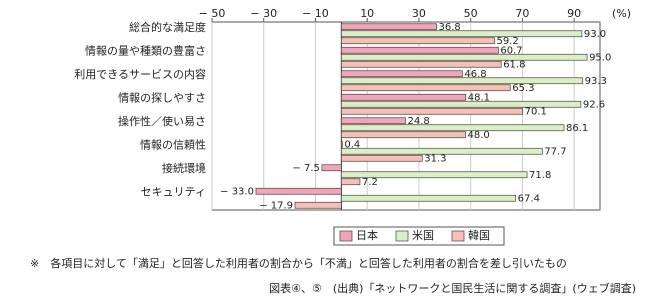 Image resolution: width=651 pixels, height=308 pixels. Describe the element at coordinates (263, 13) in the screenshot. I see `x-tick-label: − 30` at that location.